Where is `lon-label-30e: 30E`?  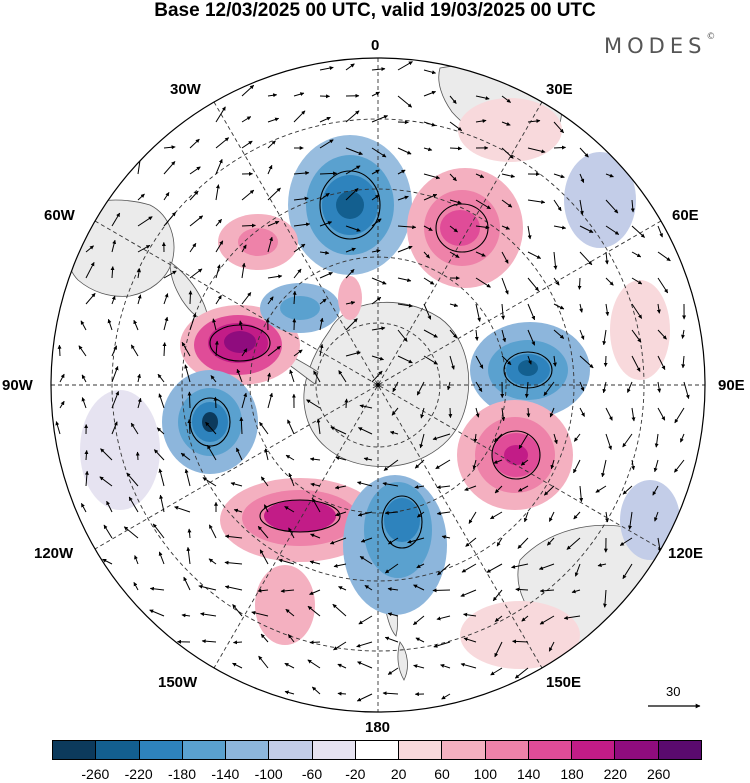 lon-label-30e: 30E is located at coordinates (559, 89).